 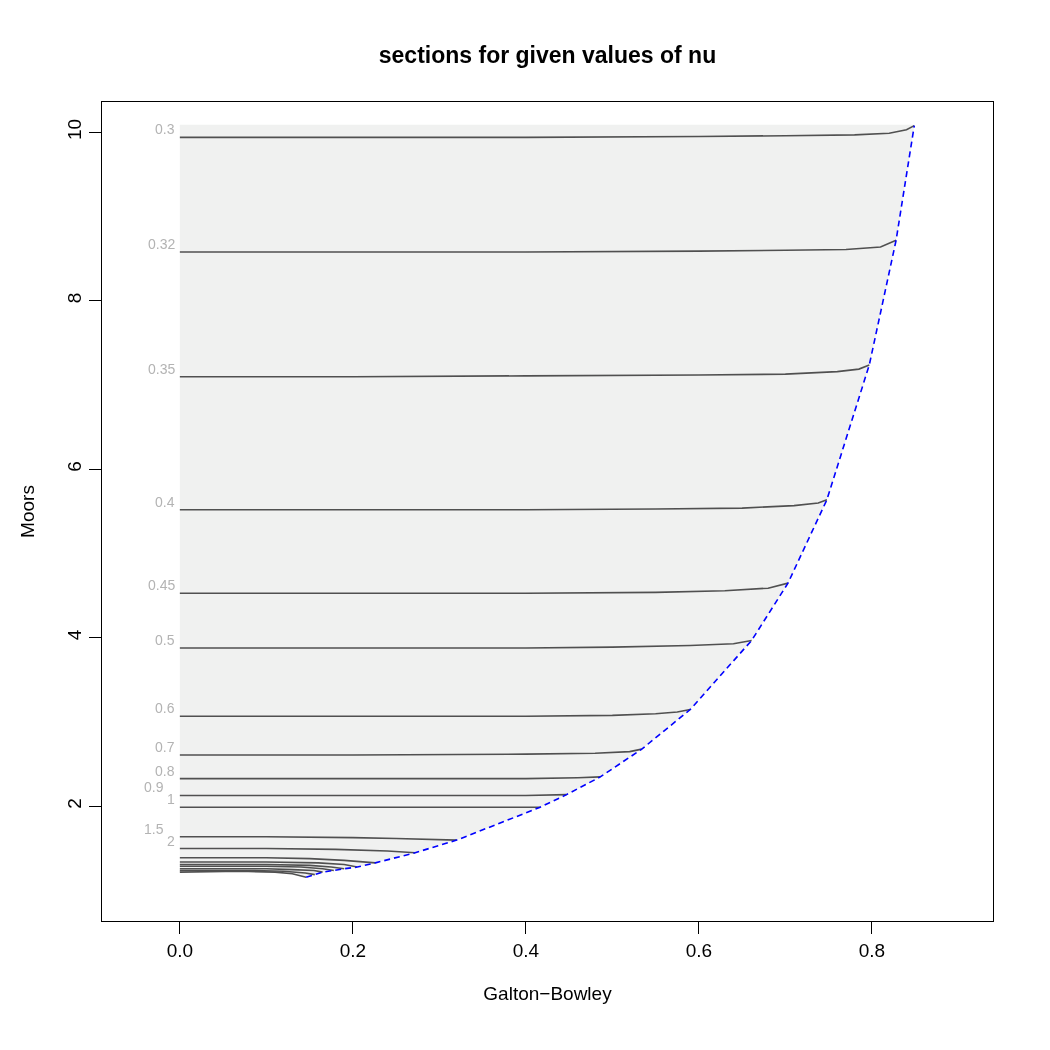 I want to click on x-tick-label: 0.0, so click(x=180, y=950).